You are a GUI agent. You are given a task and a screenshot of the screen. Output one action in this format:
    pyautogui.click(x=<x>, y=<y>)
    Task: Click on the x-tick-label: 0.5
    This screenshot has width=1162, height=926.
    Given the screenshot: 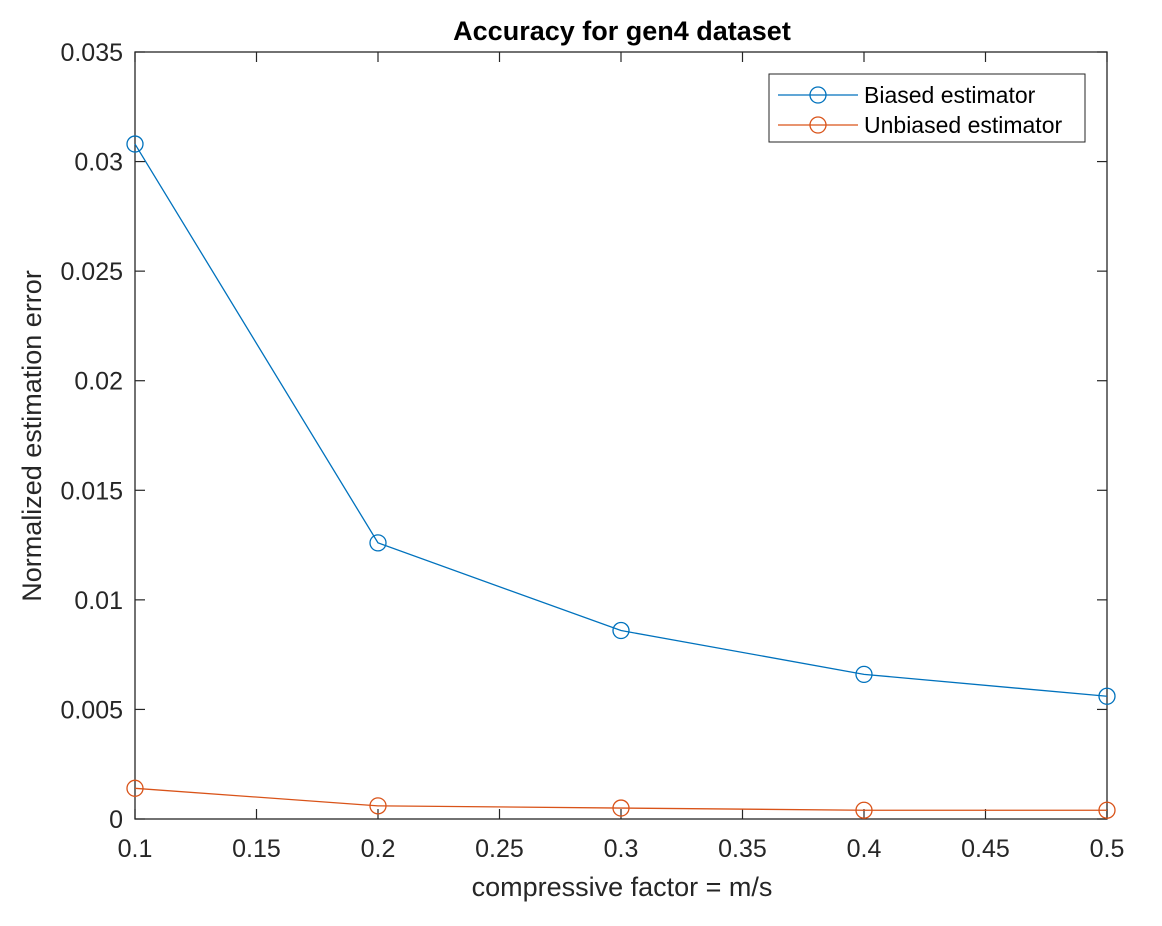 What is the action you would take?
    pyautogui.click(x=1107, y=849)
    